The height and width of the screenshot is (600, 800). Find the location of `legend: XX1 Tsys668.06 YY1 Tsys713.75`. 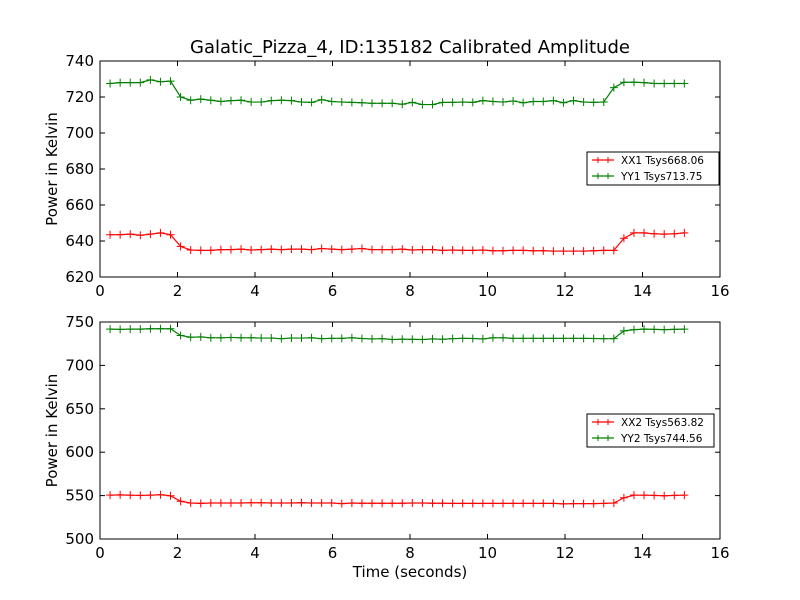

legend: XX1 Tsys668.06 YY1 Tsys713.75 is located at coordinates (653, 168).